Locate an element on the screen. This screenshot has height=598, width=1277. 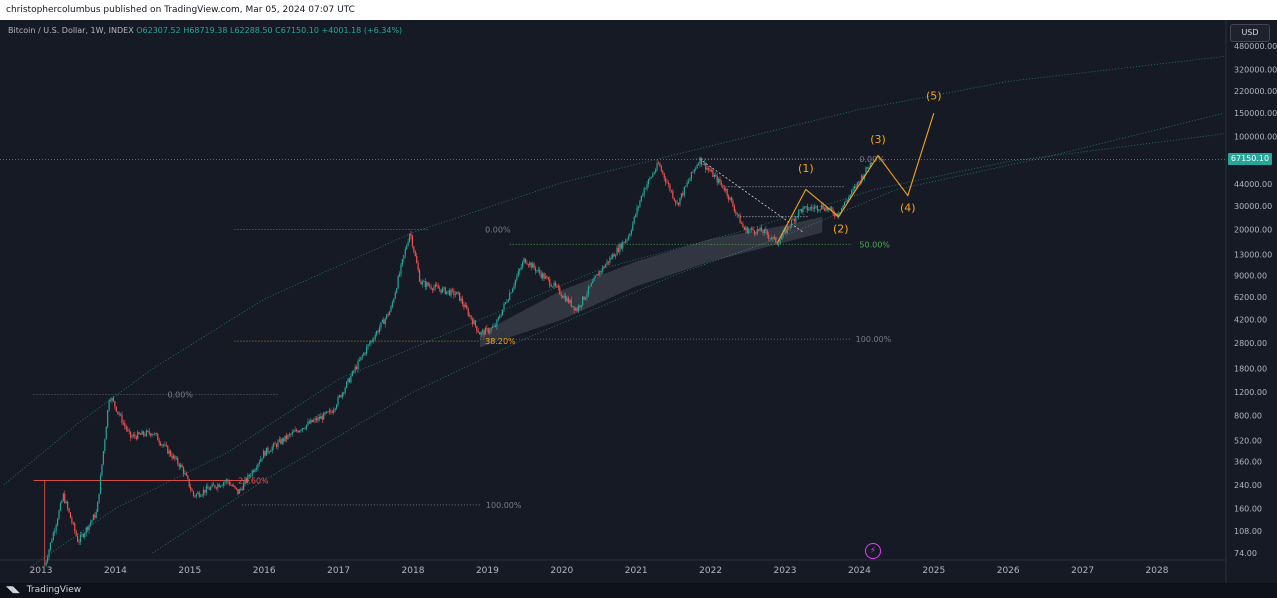
x-tick-label: 2016 is located at coordinates (264, 571).